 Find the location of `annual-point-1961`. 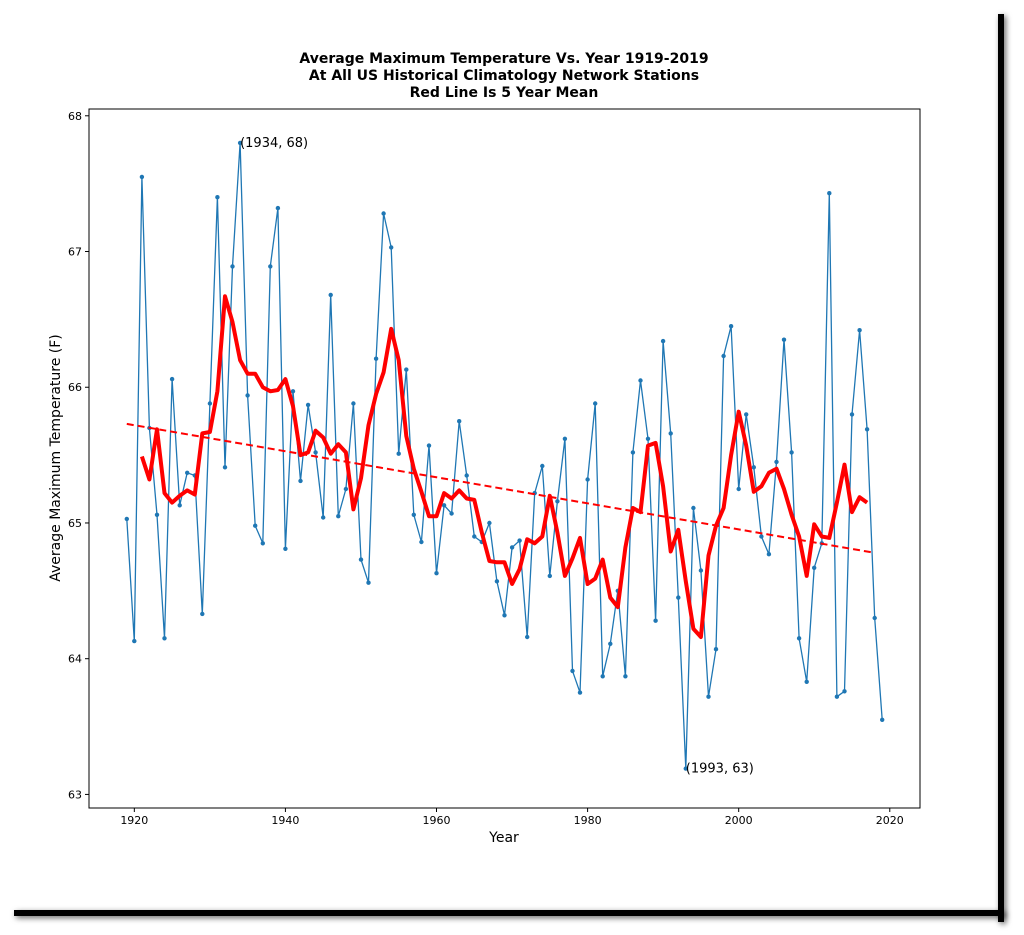

annual-point-1961 is located at coordinates (444, 505).